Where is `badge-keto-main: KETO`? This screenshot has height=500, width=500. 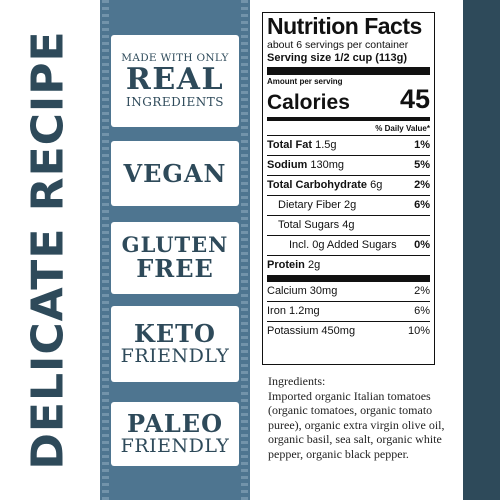 badge-keto-main: KETO is located at coordinates (175, 334).